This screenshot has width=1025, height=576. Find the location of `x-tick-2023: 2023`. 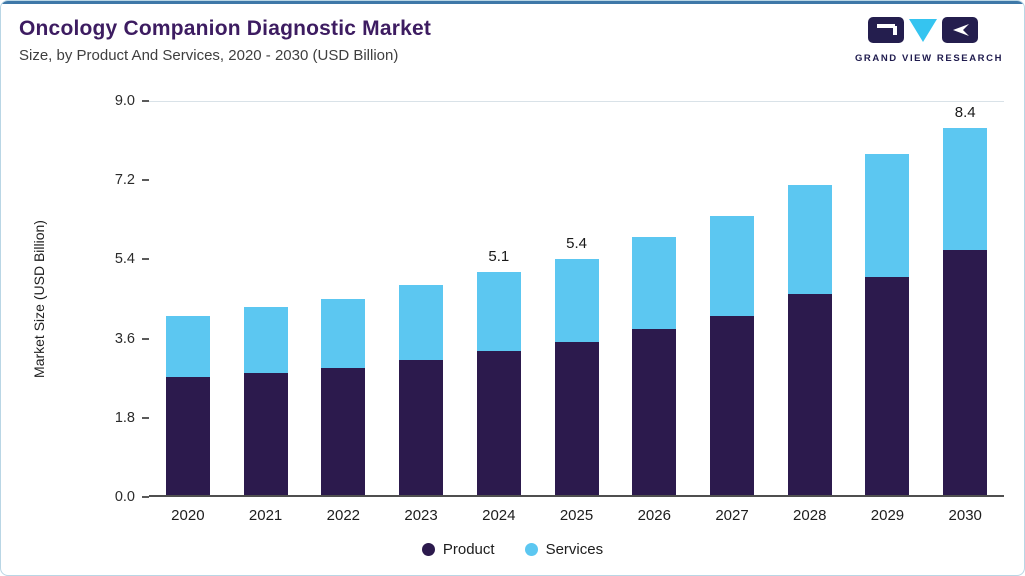

x-tick-2023: 2023 is located at coordinates (421, 515).